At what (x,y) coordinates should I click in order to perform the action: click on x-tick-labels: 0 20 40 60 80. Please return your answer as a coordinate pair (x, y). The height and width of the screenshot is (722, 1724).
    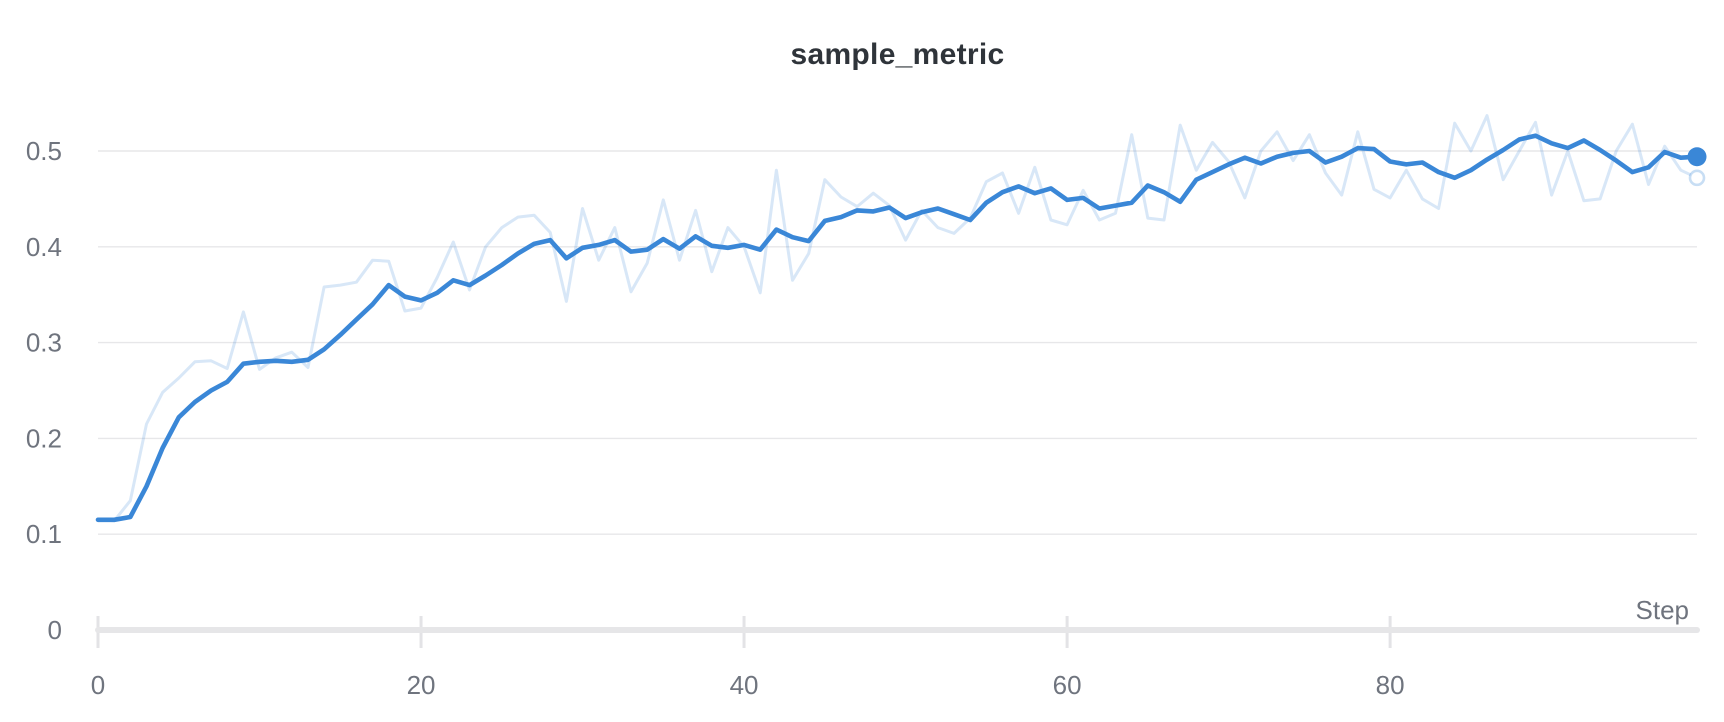
    Looking at the image, I should click on (748, 685).